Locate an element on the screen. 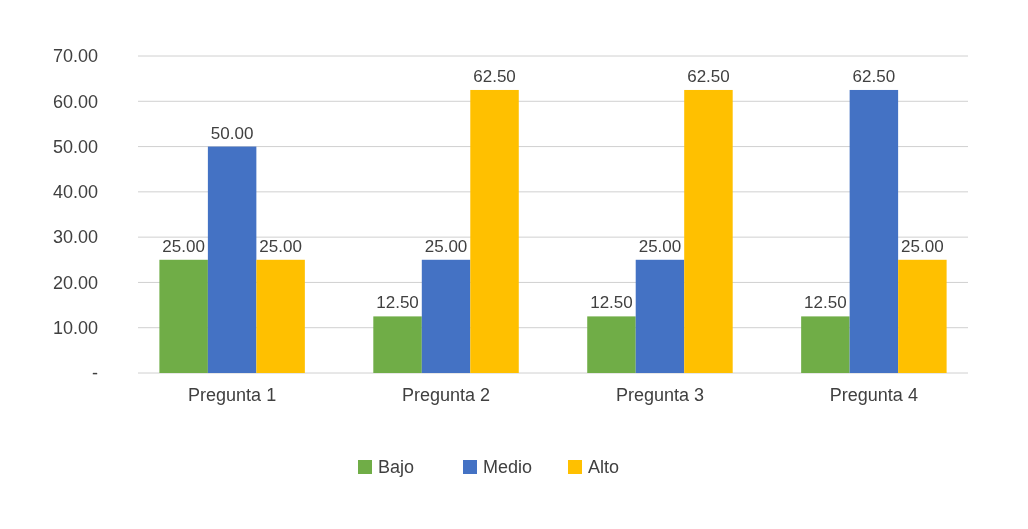 The width and height of the screenshot is (1028, 529). y-tick-label: 40.00 is located at coordinates (75, 192).